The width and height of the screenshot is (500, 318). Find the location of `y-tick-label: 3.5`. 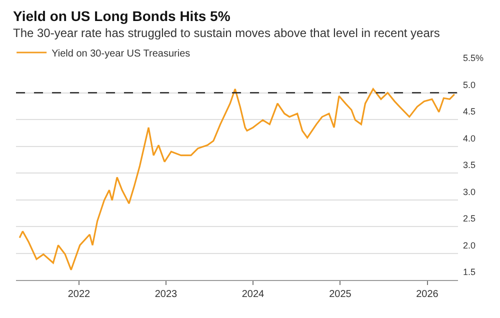

y-tick-label: 3.5 is located at coordinates (469, 165).